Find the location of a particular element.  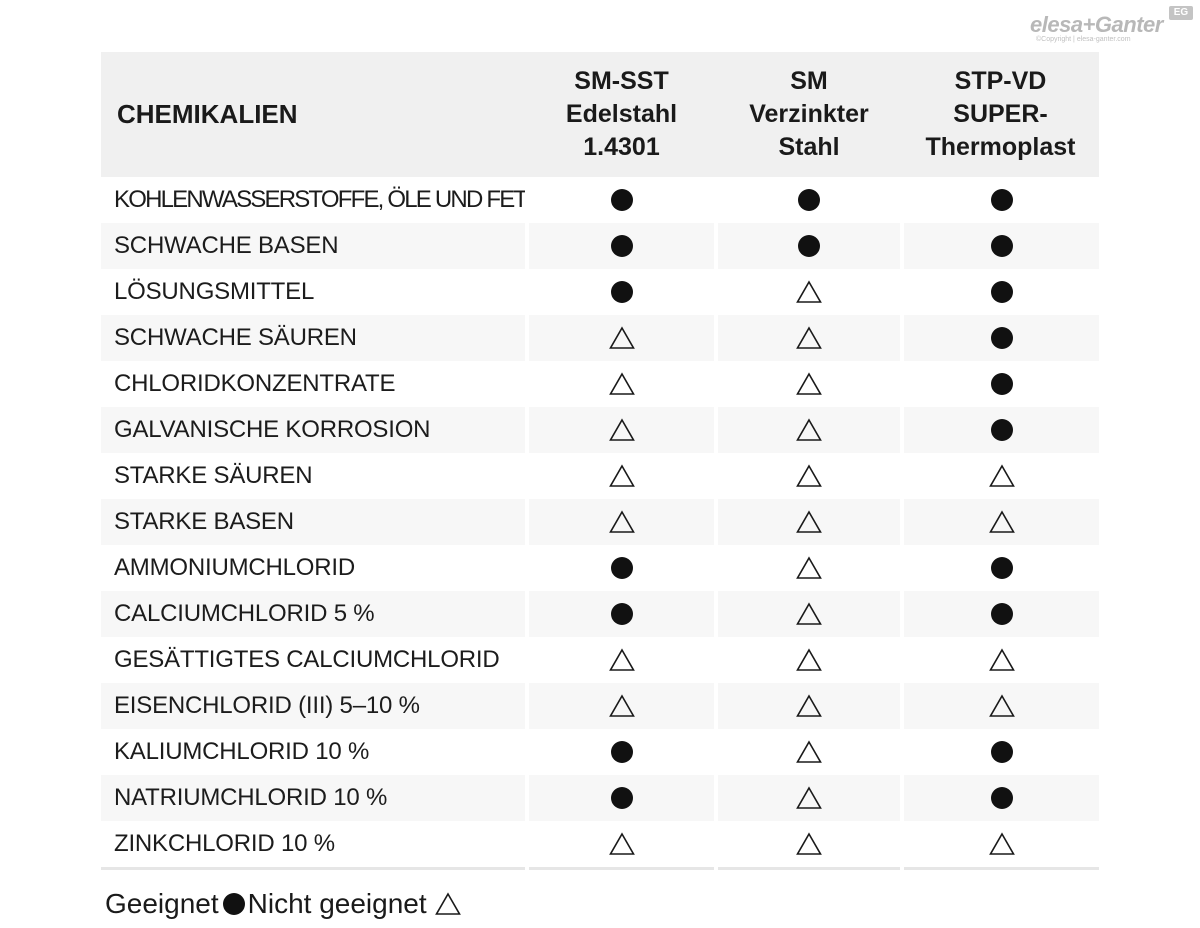

table-row: SCHWACHE BASEN is located at coordinates (600, 246).